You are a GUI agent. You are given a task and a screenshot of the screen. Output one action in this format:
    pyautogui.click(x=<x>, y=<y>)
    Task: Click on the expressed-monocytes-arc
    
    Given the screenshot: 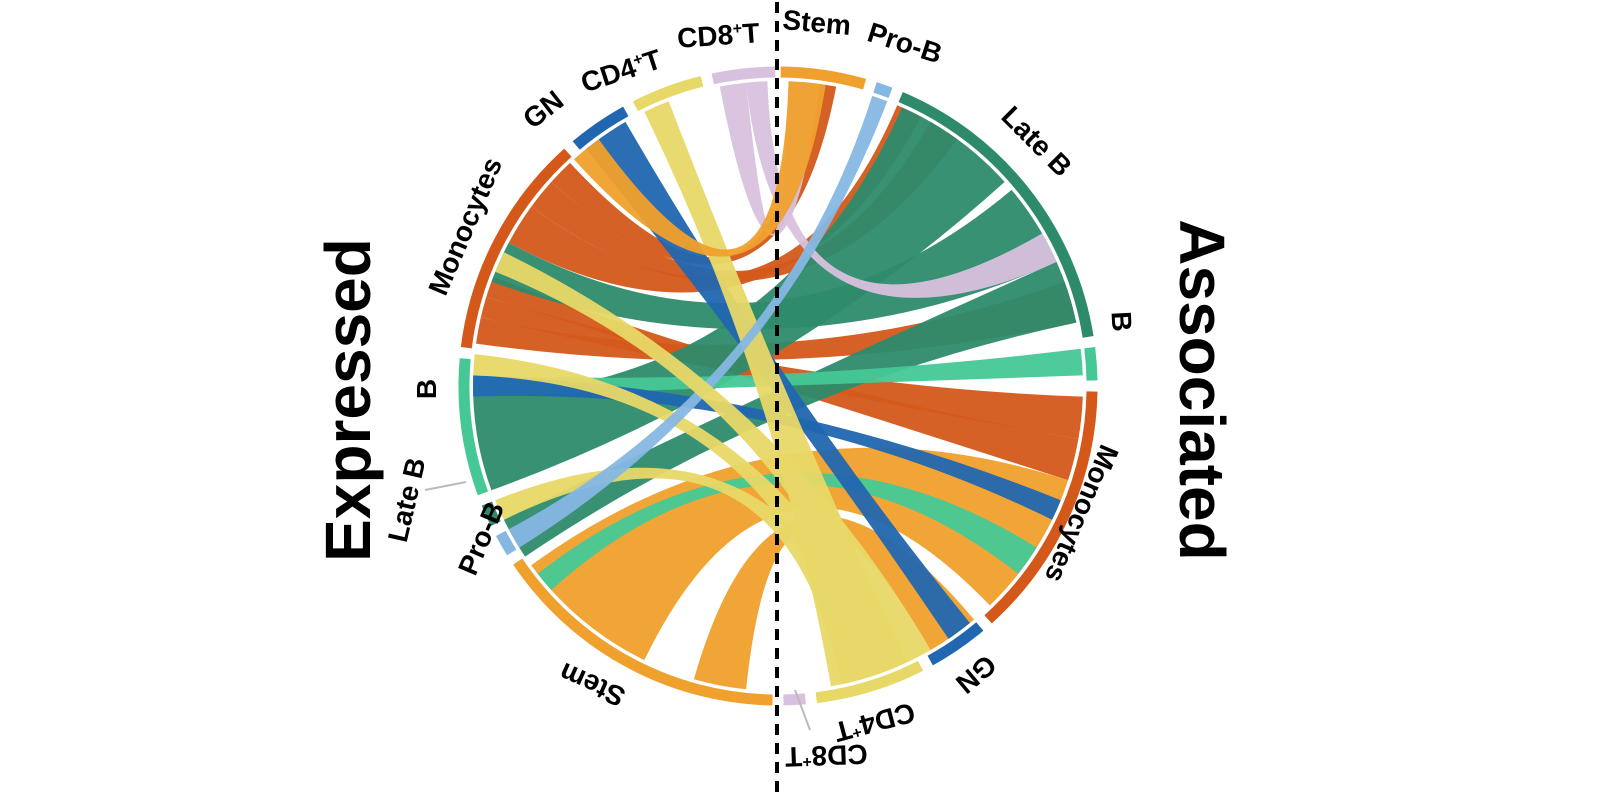 What is the action you would take?
    pyautogui.click(x=516, y=248)
    